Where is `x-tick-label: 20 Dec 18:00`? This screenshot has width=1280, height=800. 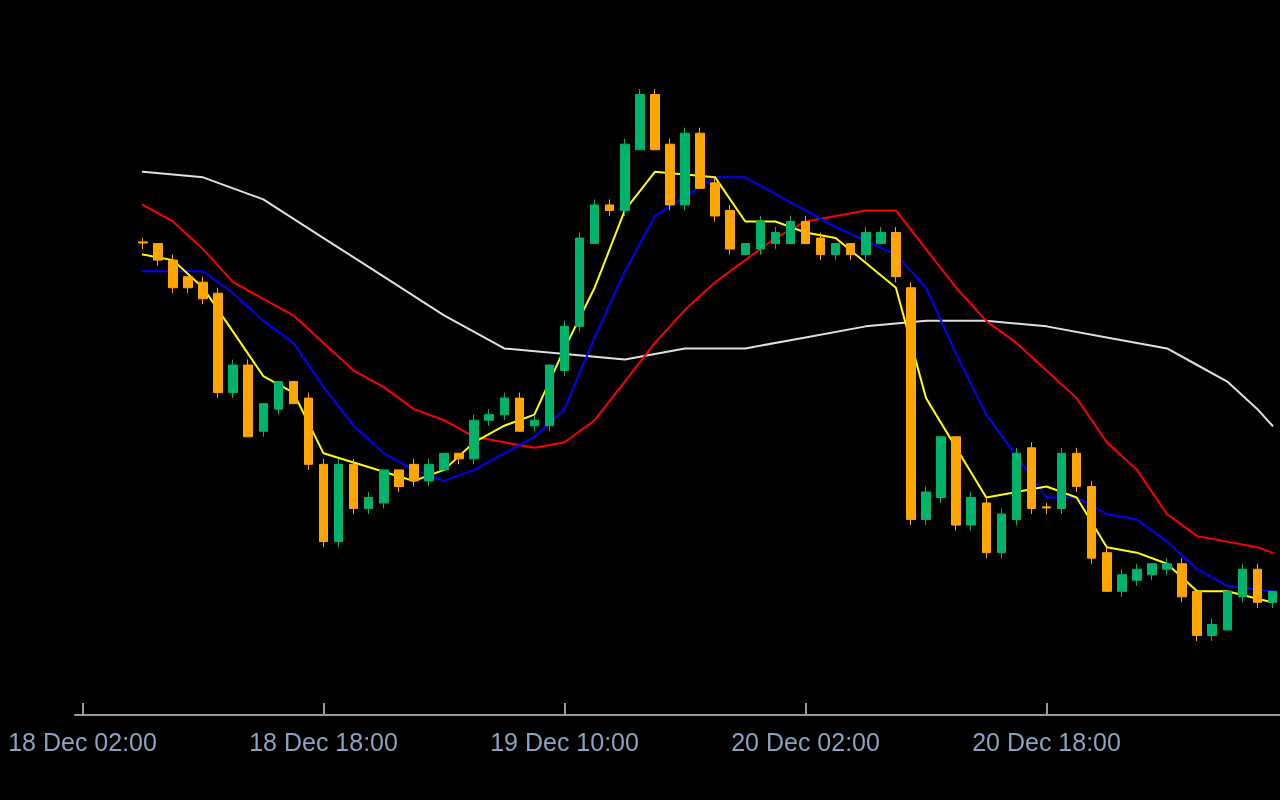 x-tick-label: 20 Dec 18:00 is located at coordinates (1046, 741).